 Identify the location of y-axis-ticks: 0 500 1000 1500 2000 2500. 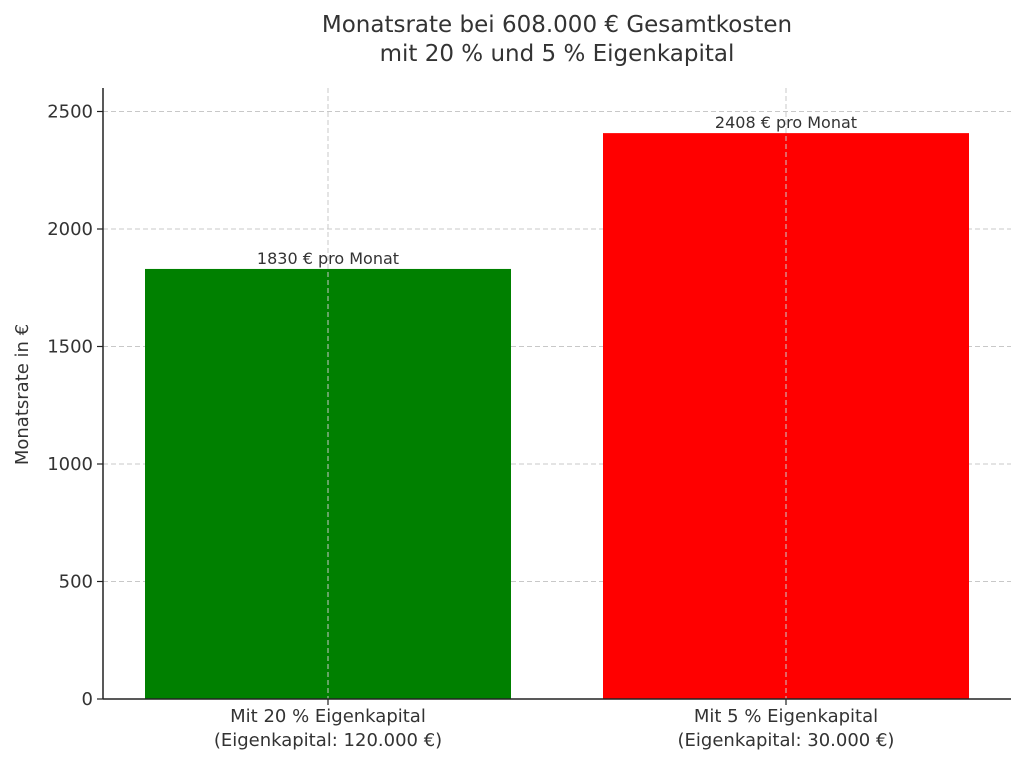
(75, 406).